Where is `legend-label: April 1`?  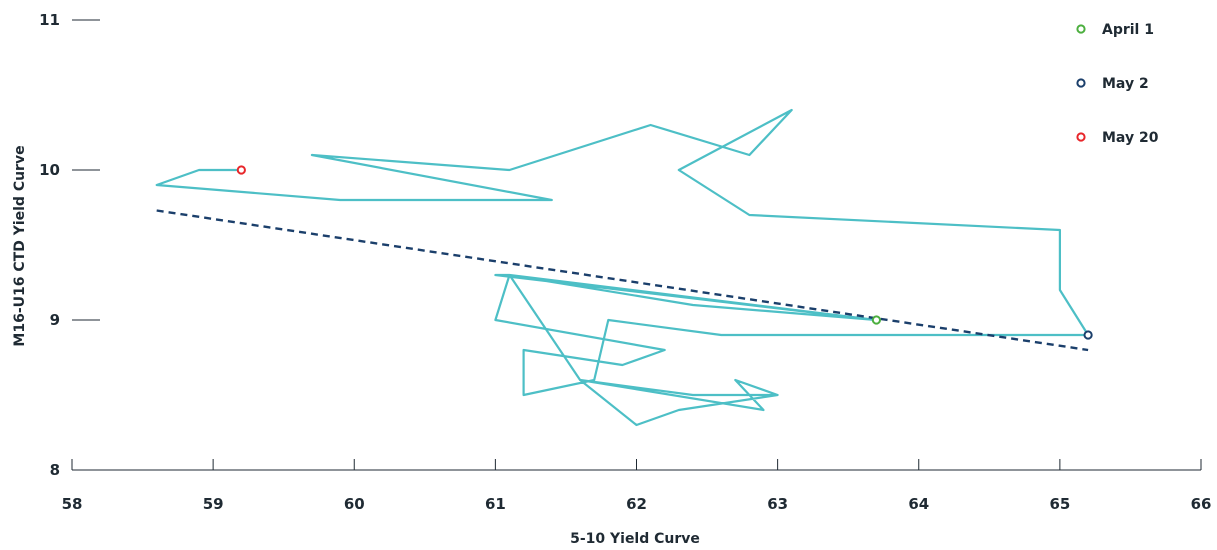 legend-label: April 1 is located at coordinates (1128, 30).